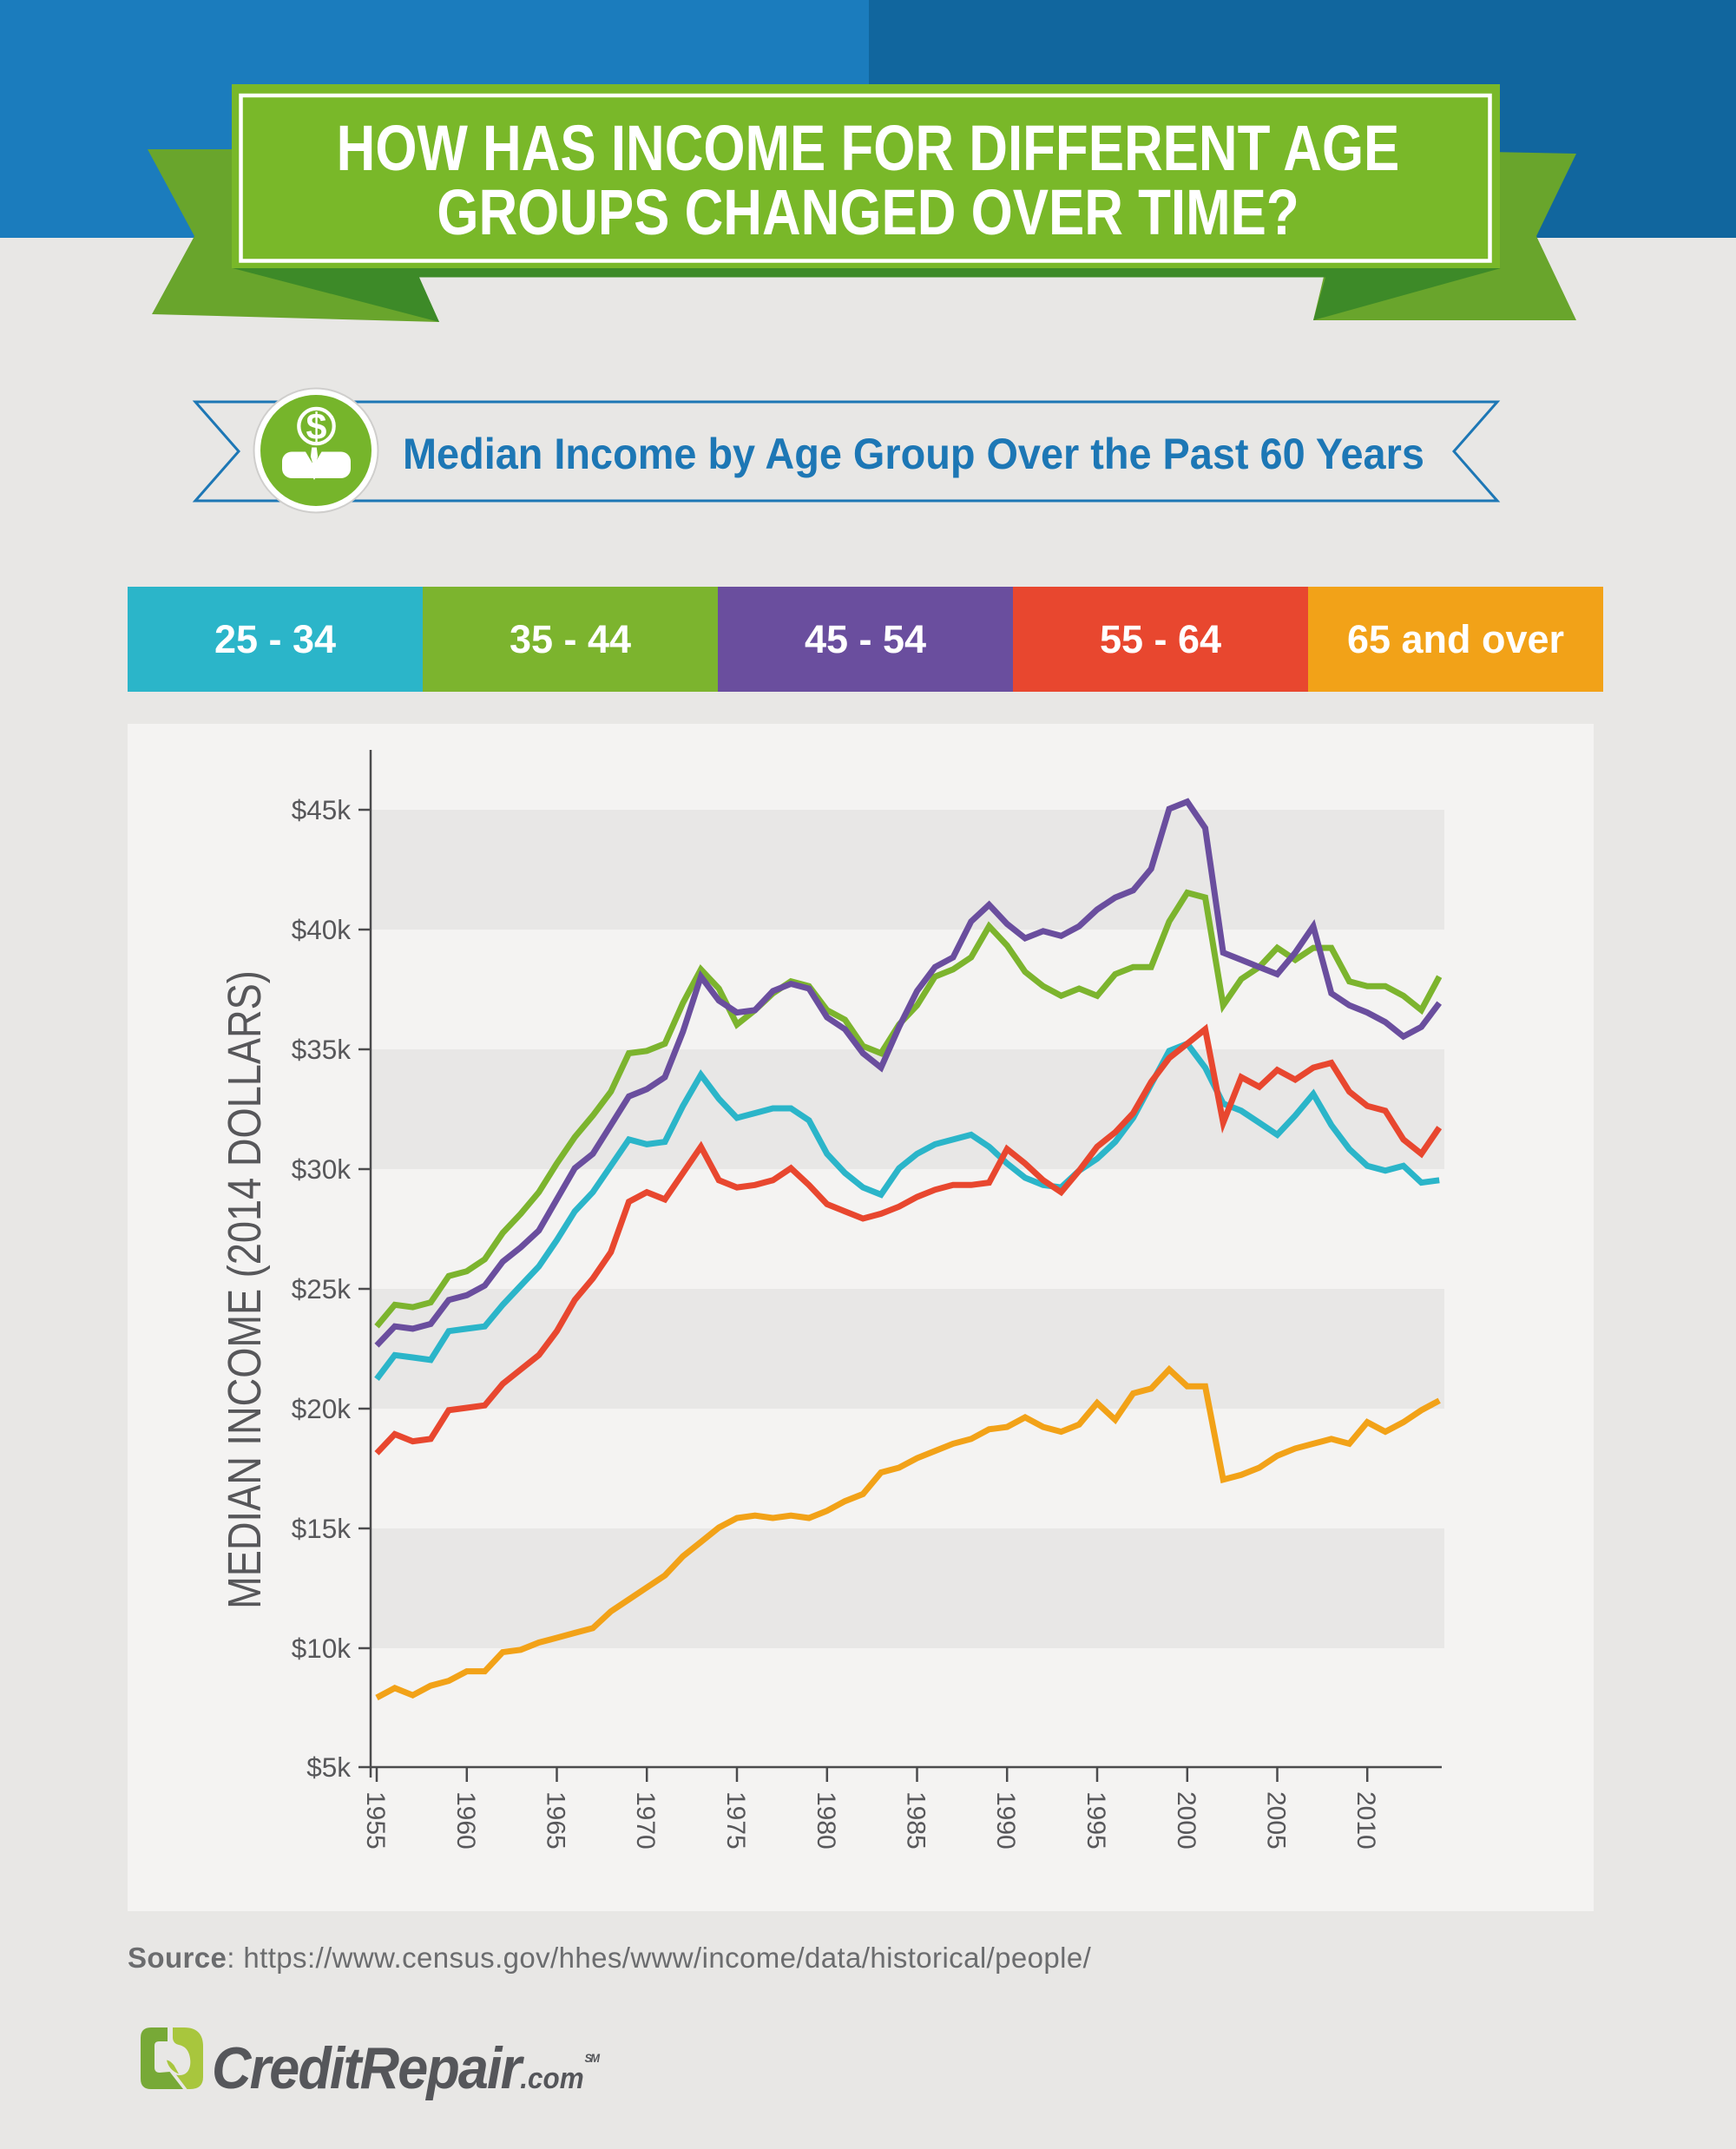  What do you see at coordinates (322, 1289) in the screenshot?
I see `svg-text: $25k` at bounding box center [322, 1289].